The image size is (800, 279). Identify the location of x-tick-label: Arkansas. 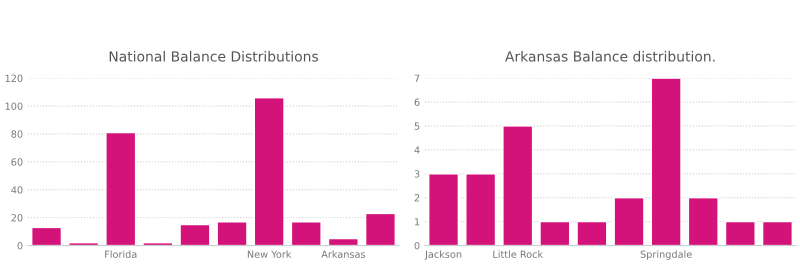
(343, 254).